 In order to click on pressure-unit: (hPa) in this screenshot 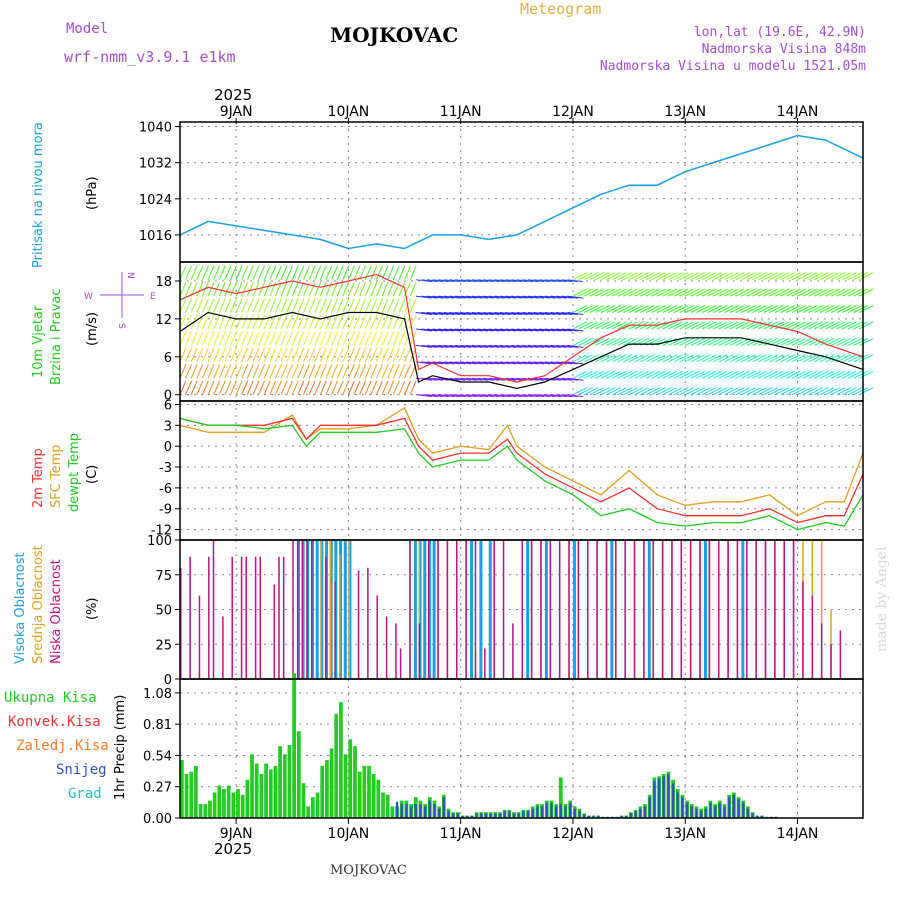, I will do `click(92, 193)`.